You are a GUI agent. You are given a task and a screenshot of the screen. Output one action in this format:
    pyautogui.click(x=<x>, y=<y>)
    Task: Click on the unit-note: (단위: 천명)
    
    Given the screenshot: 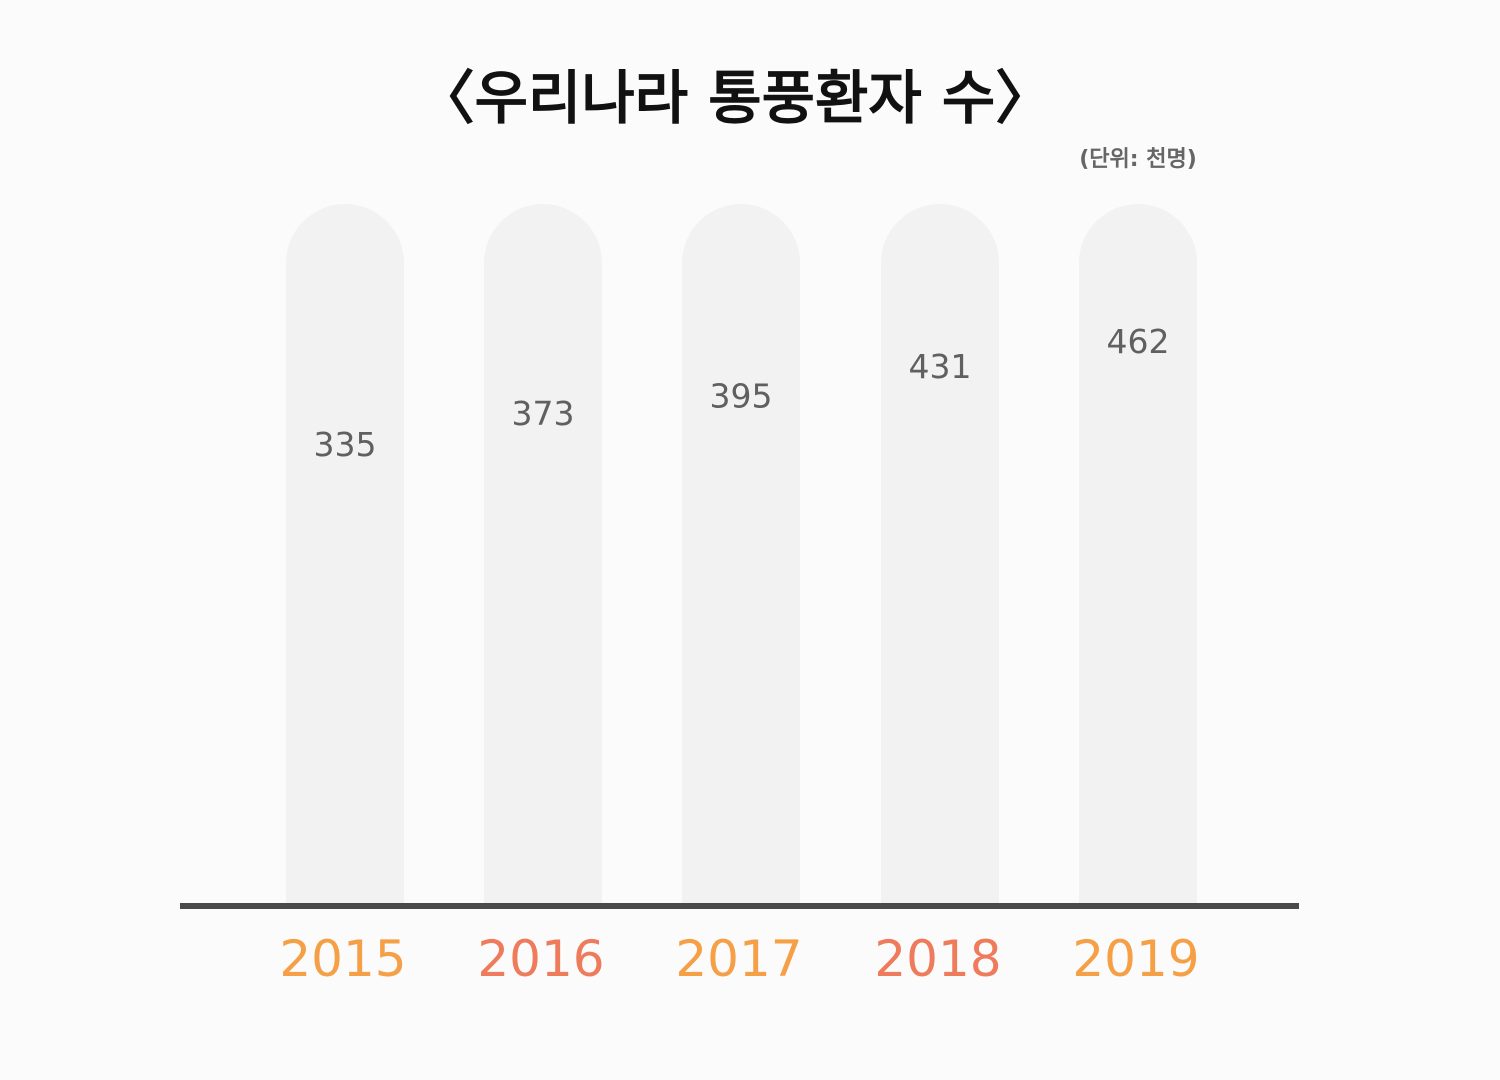 What is the action you would take?
    pyautogui.click(x=1138, y=159)
    